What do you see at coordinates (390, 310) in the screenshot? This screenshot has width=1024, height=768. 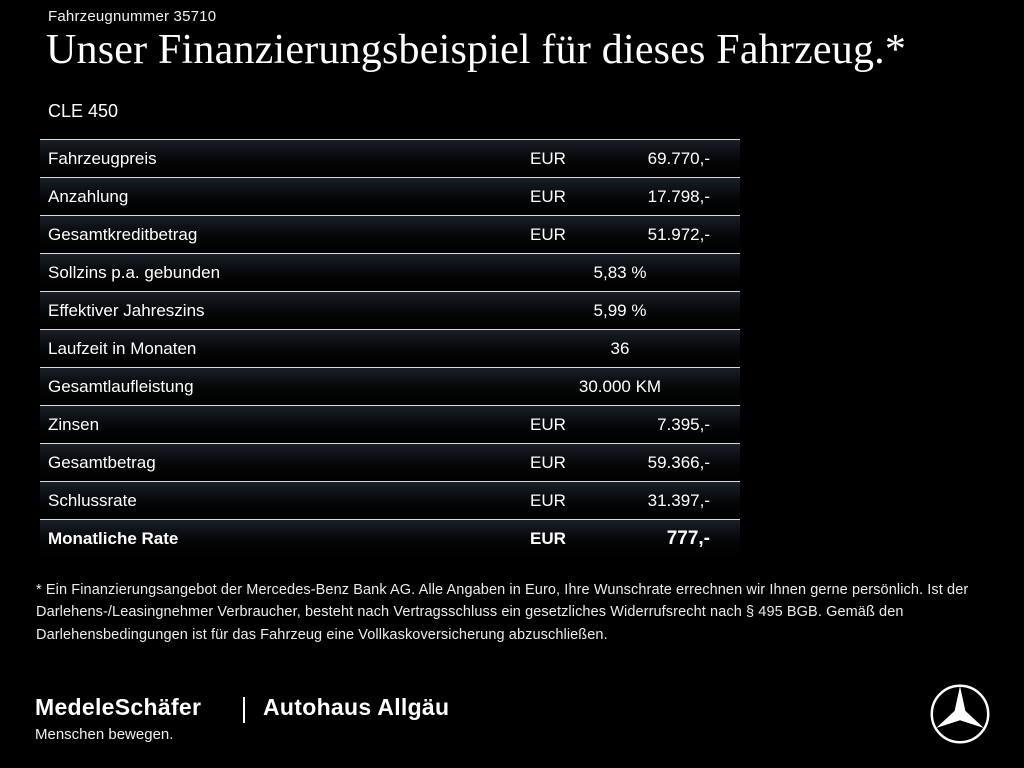 I see `table-row: Effektiver Jahreszins 5,99 %` at bounding box center [390, 310].